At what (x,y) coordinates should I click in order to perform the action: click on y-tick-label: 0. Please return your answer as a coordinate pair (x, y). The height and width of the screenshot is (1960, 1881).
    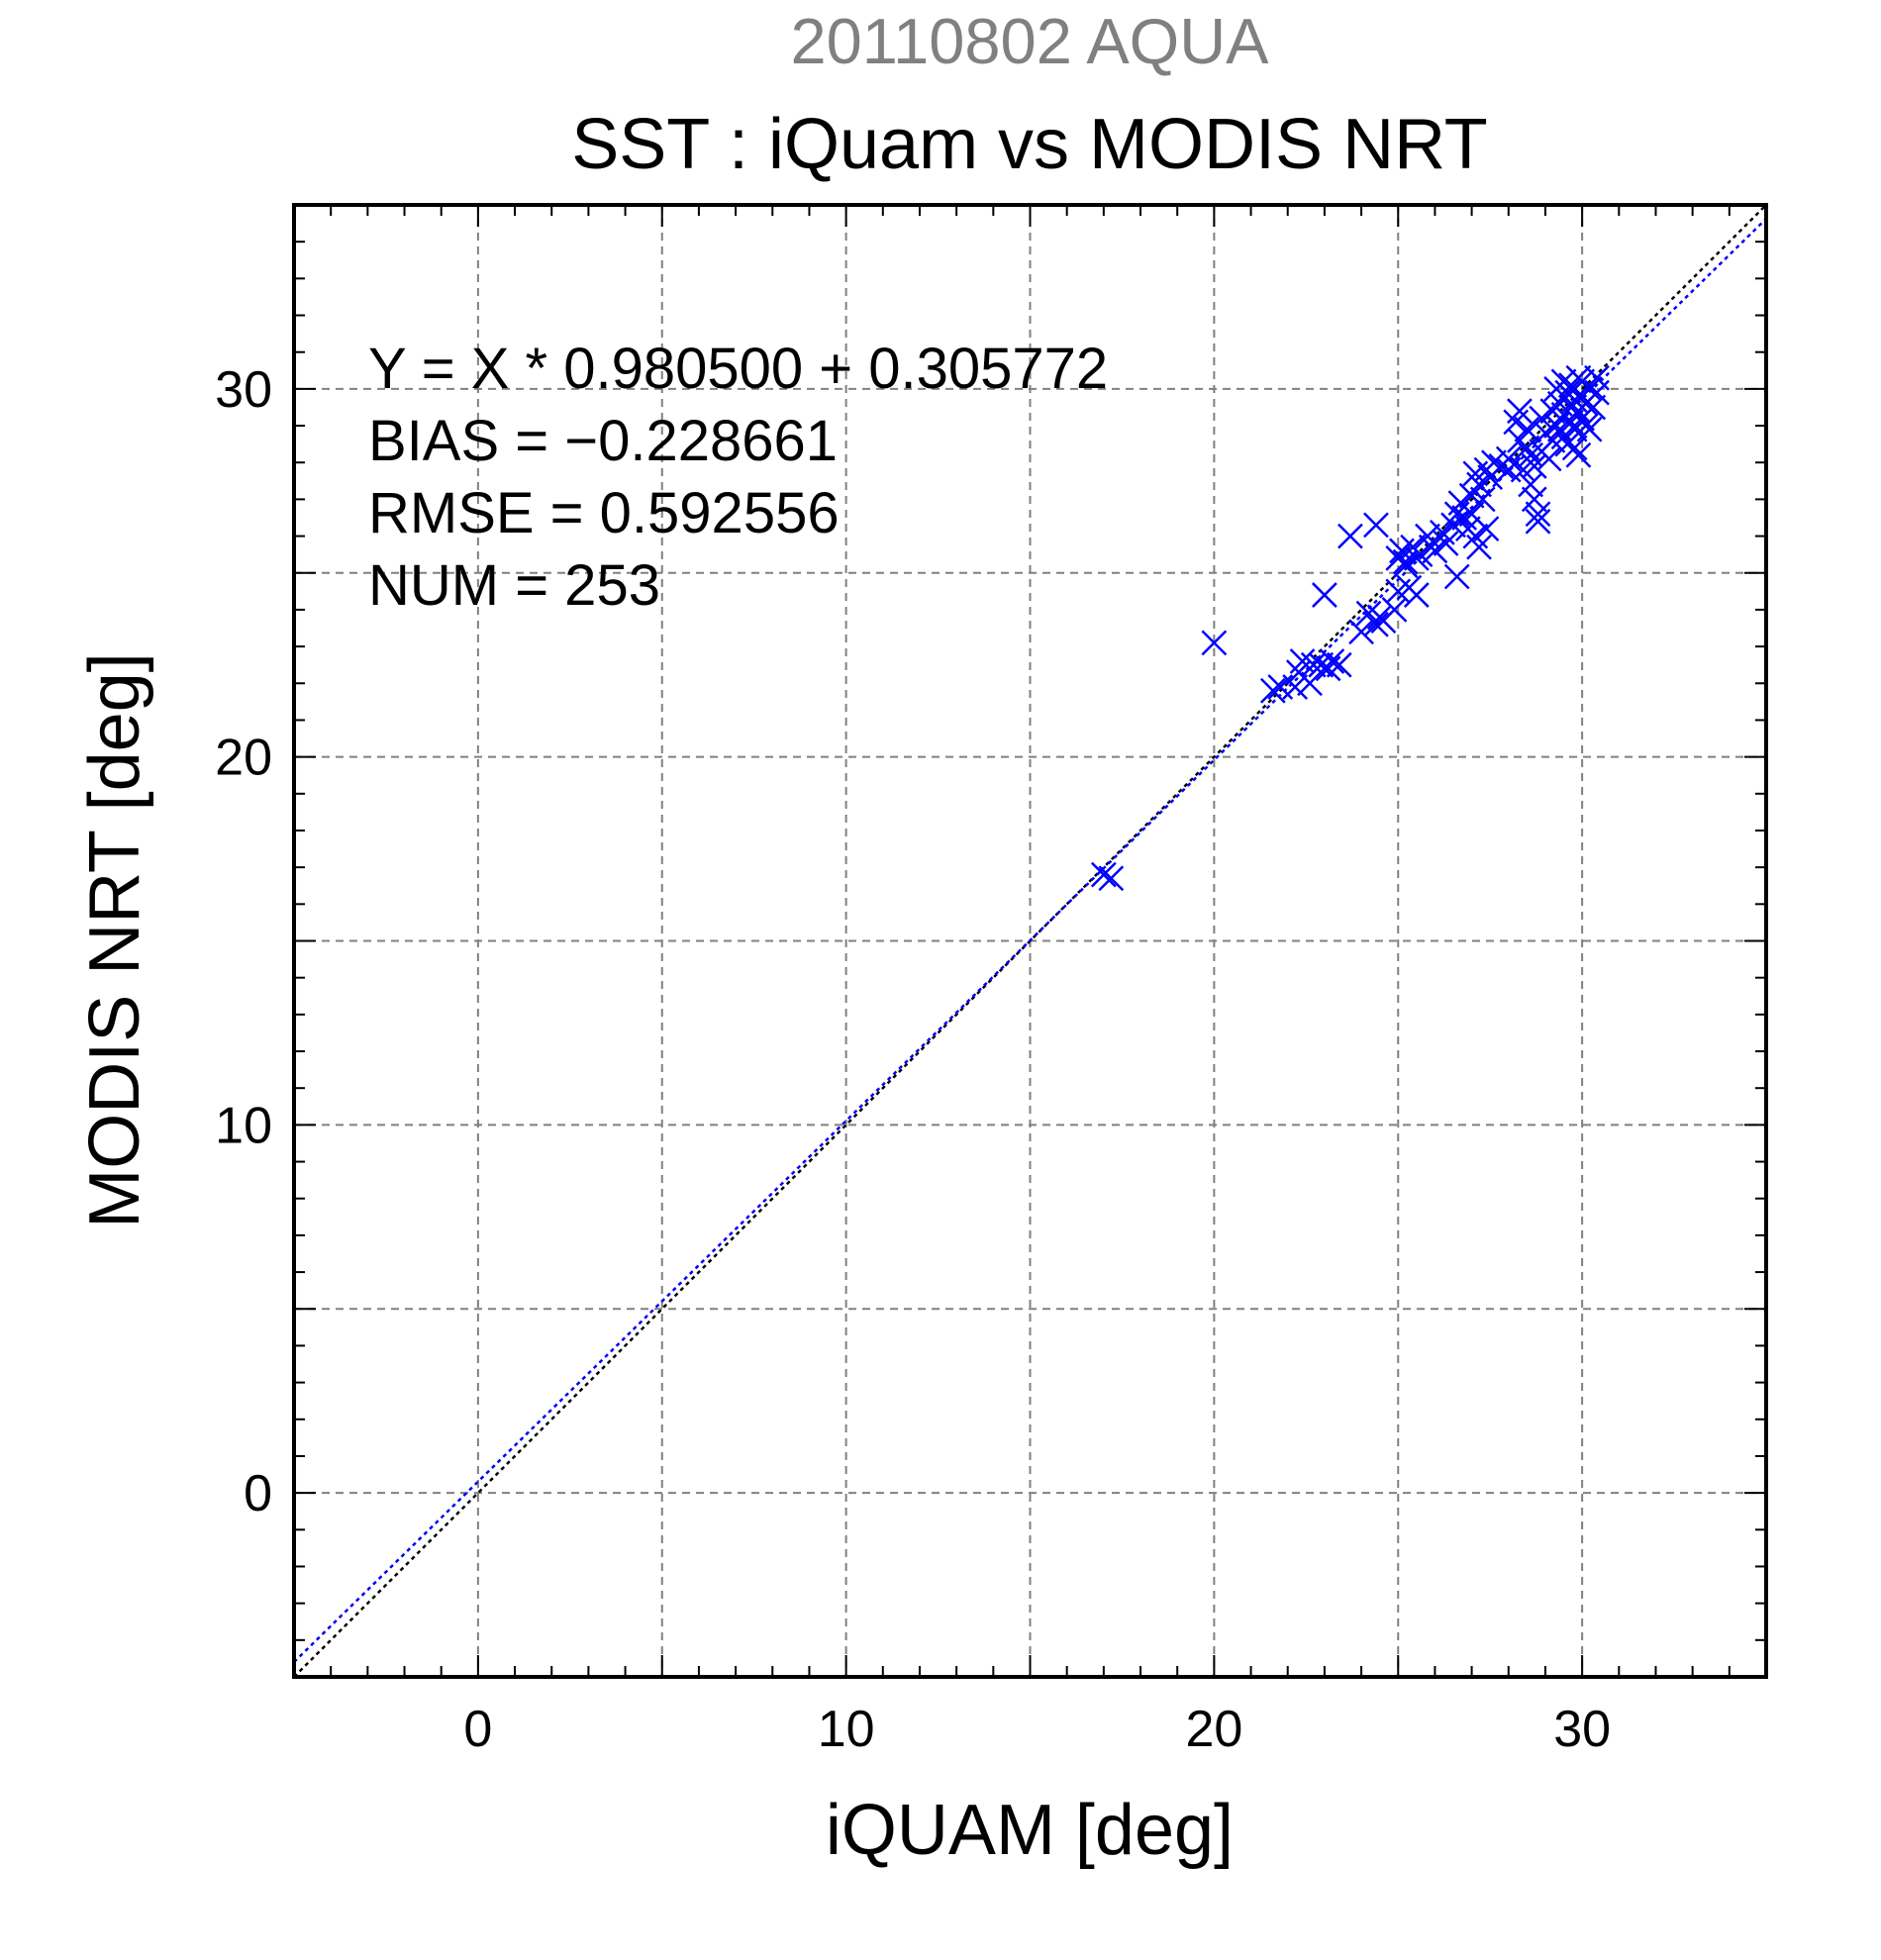
    Looking at the image, I should click on (258, 1493).